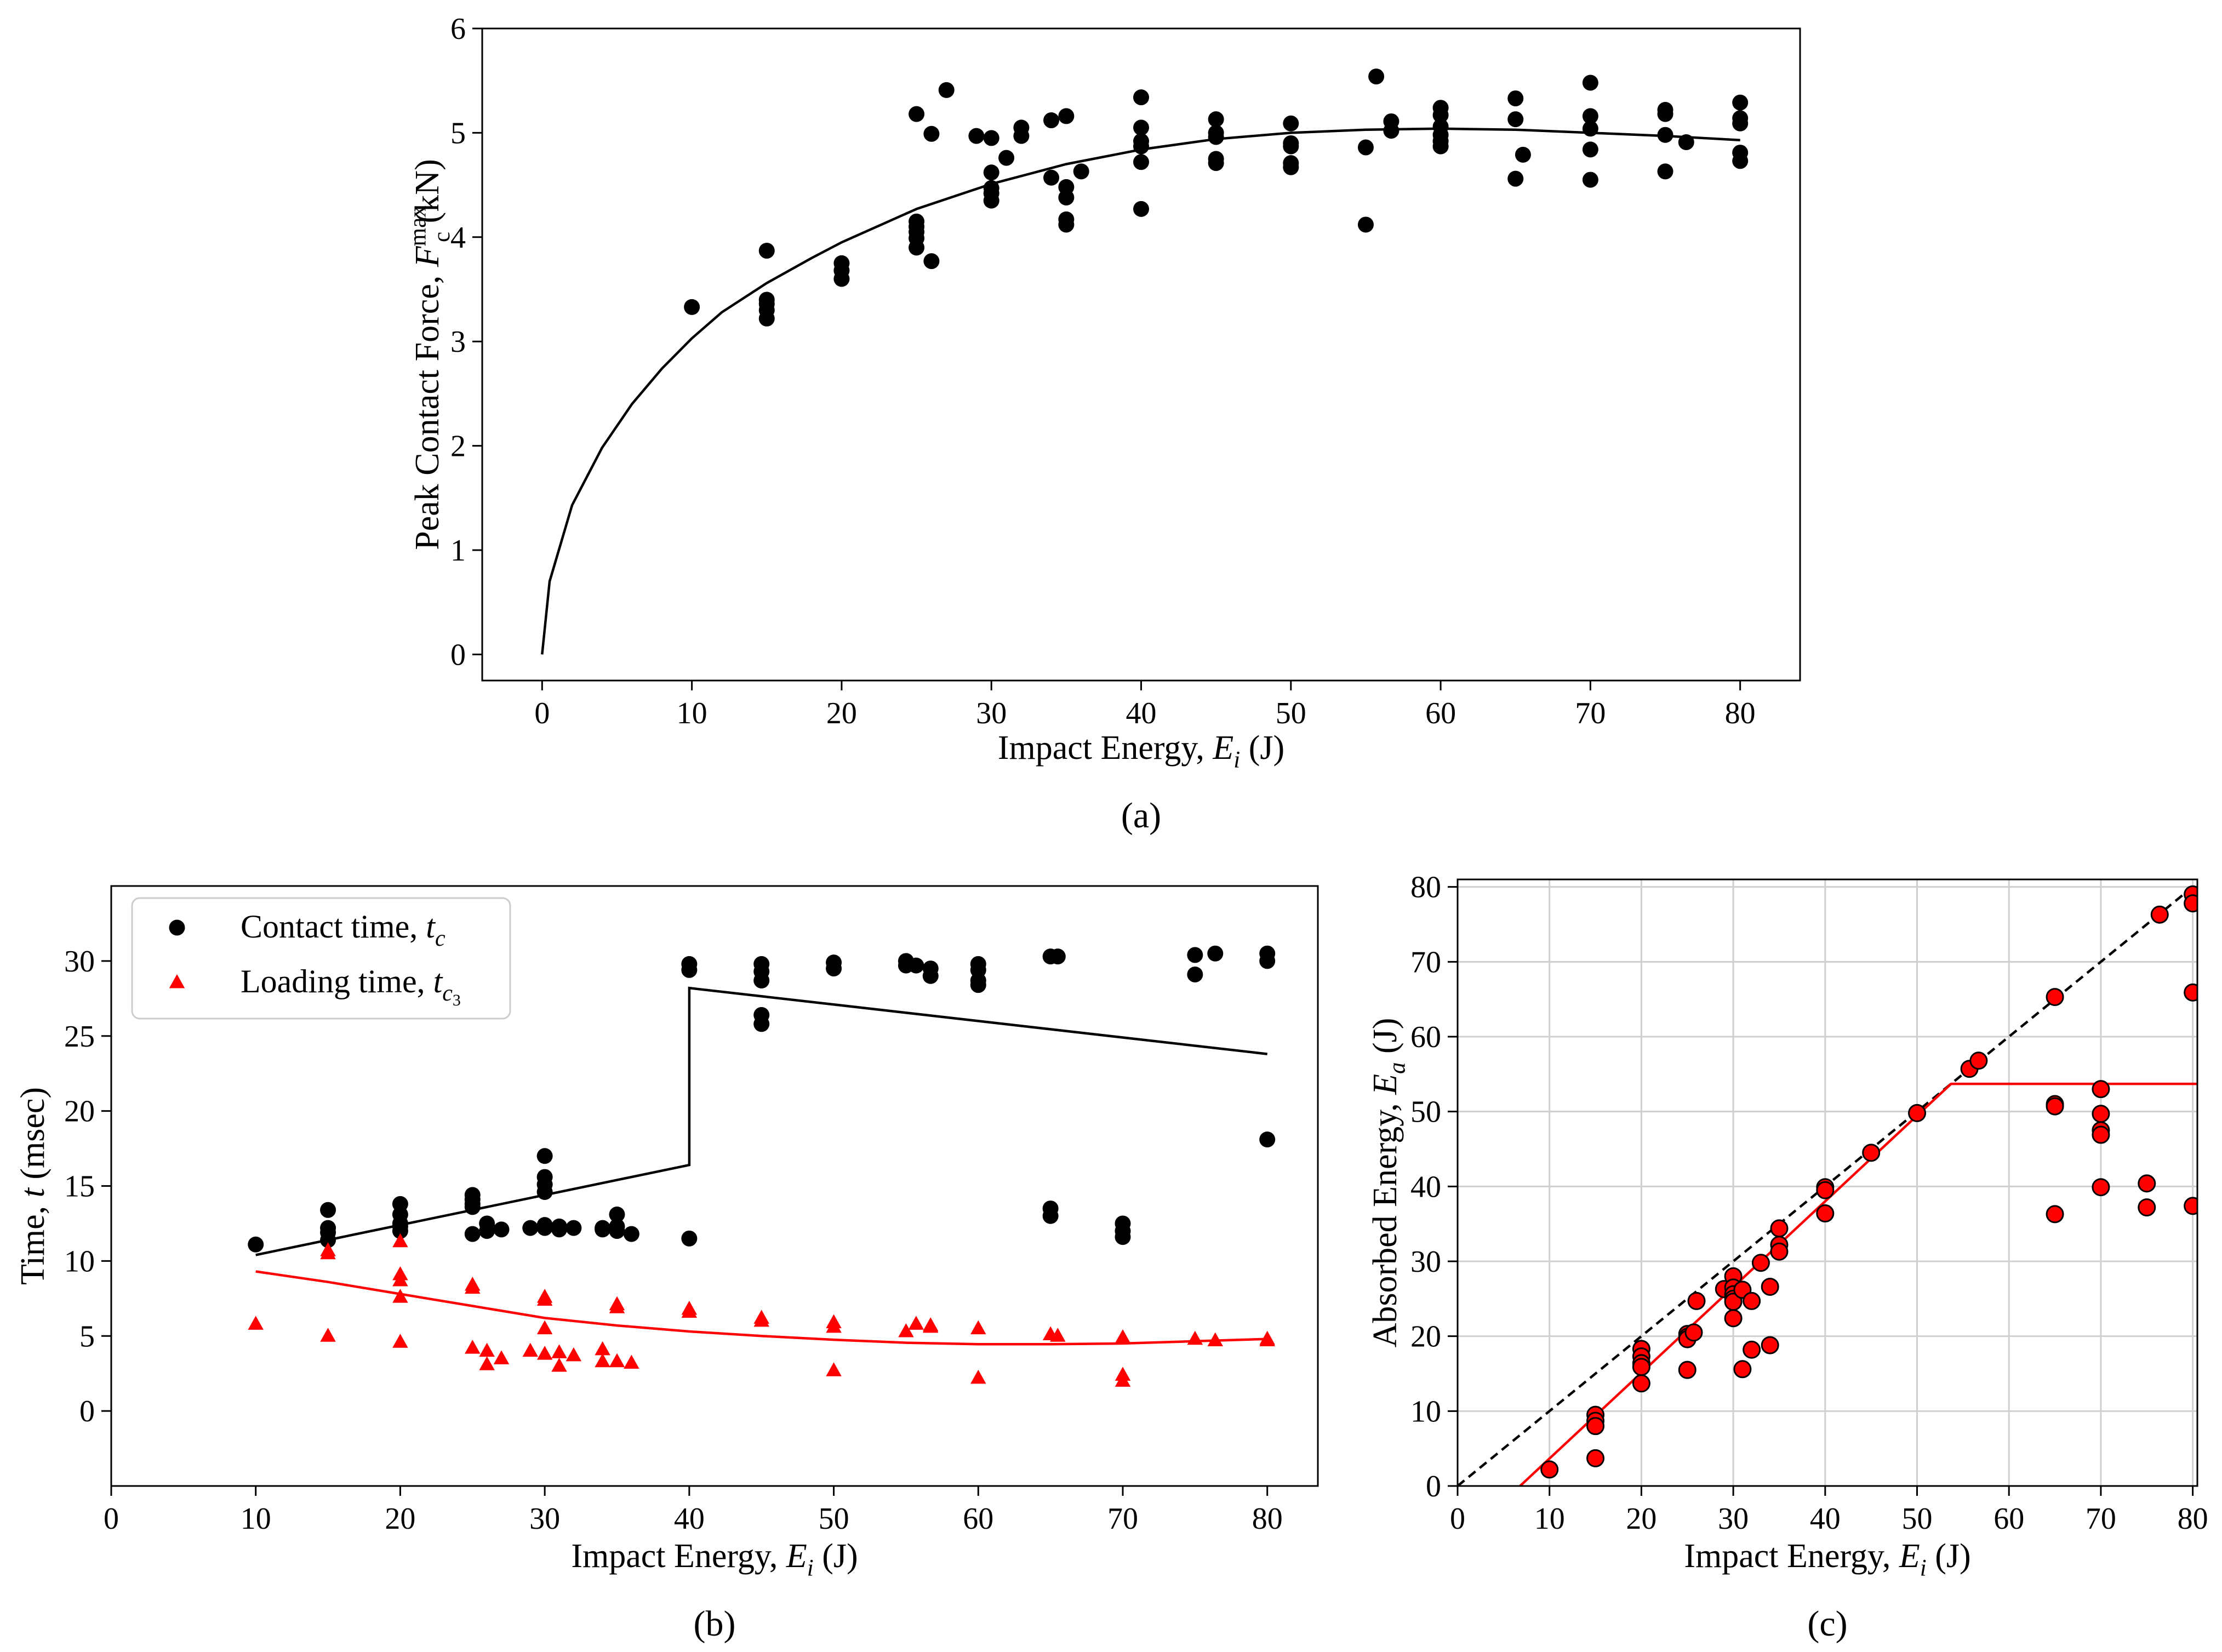 Image resolution: width=2222 pixels, height=1652 pixels. Describe the element at coordinates (458, 551) in the screenshot. I see `y-tick-label: 1` at that location.